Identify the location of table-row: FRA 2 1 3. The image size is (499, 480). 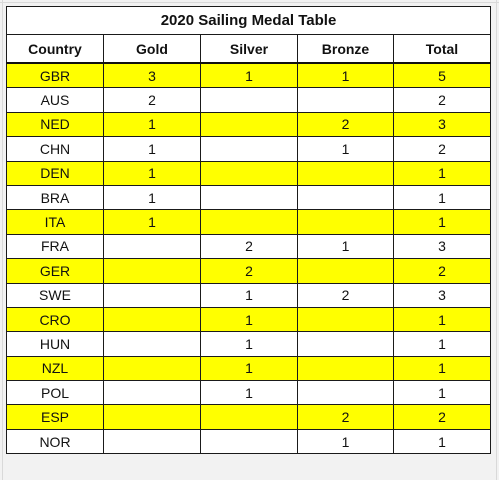
(248, 246).